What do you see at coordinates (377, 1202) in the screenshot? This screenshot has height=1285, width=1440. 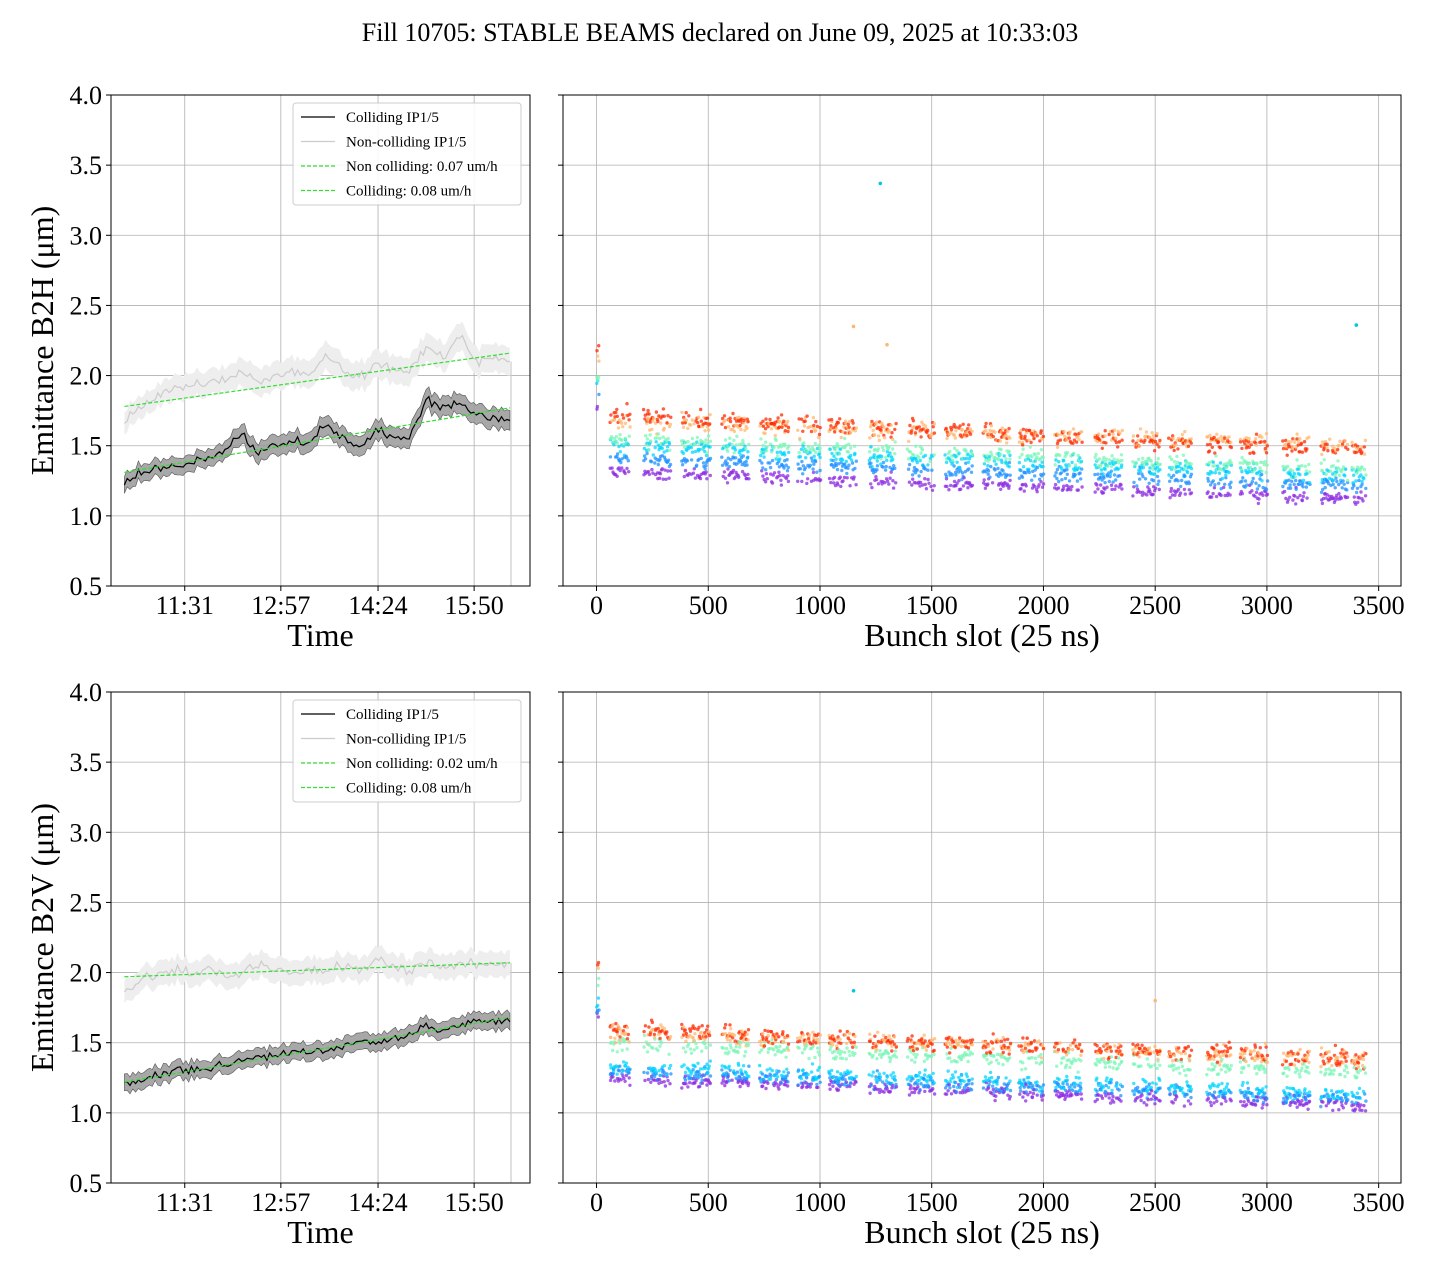 I see `x-tick-label: 14:24` at bounding box center [377, 1202].